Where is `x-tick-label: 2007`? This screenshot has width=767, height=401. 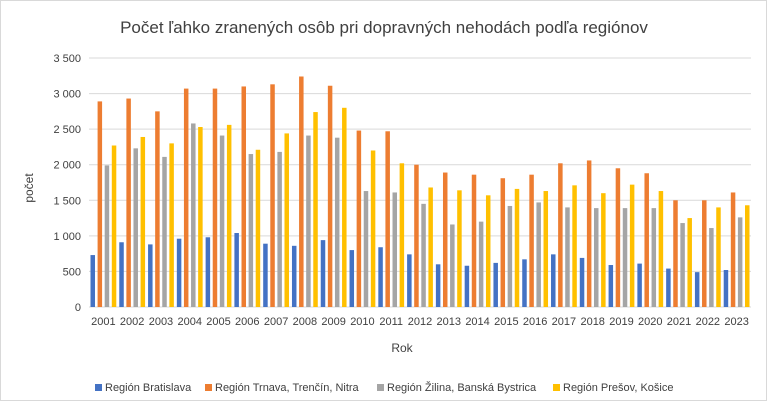 x-tick-label: 2007 is located at coordinates (276, 322).